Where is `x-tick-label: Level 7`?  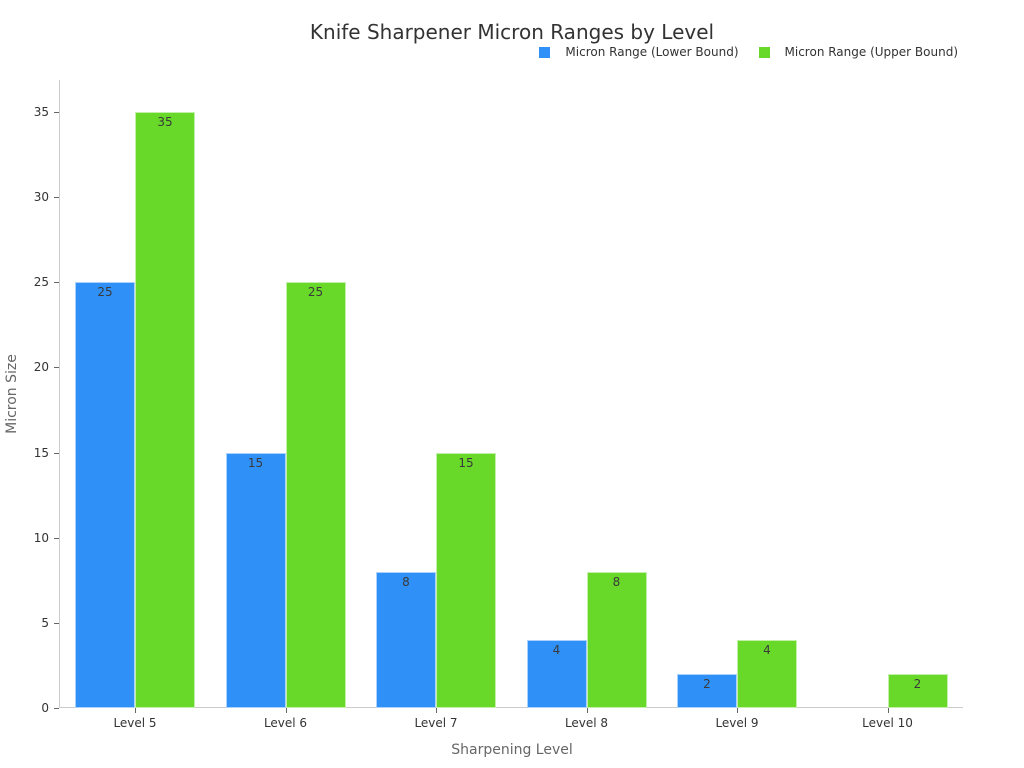
x-tick-label: Level 7 is located at coordinates (436, 723).